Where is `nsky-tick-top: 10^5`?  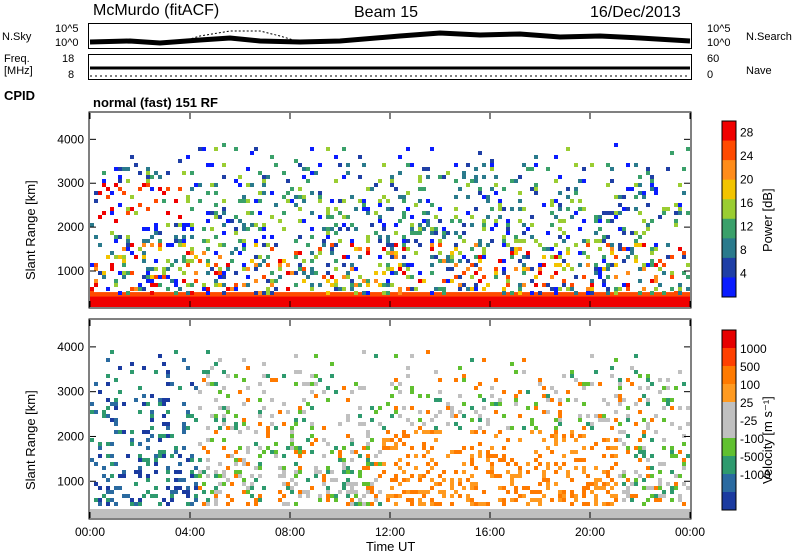
nsky-tick-top: 10^5 is located at coordinates (67, 29).